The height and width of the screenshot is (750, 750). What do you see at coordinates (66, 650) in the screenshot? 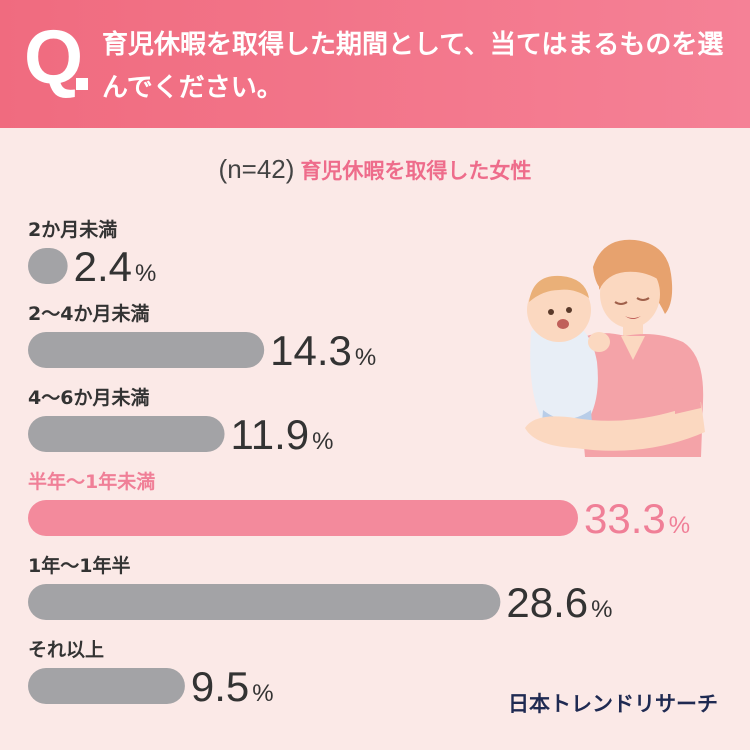
I see `category-label: それ以上` at bounding box center [66, 650].